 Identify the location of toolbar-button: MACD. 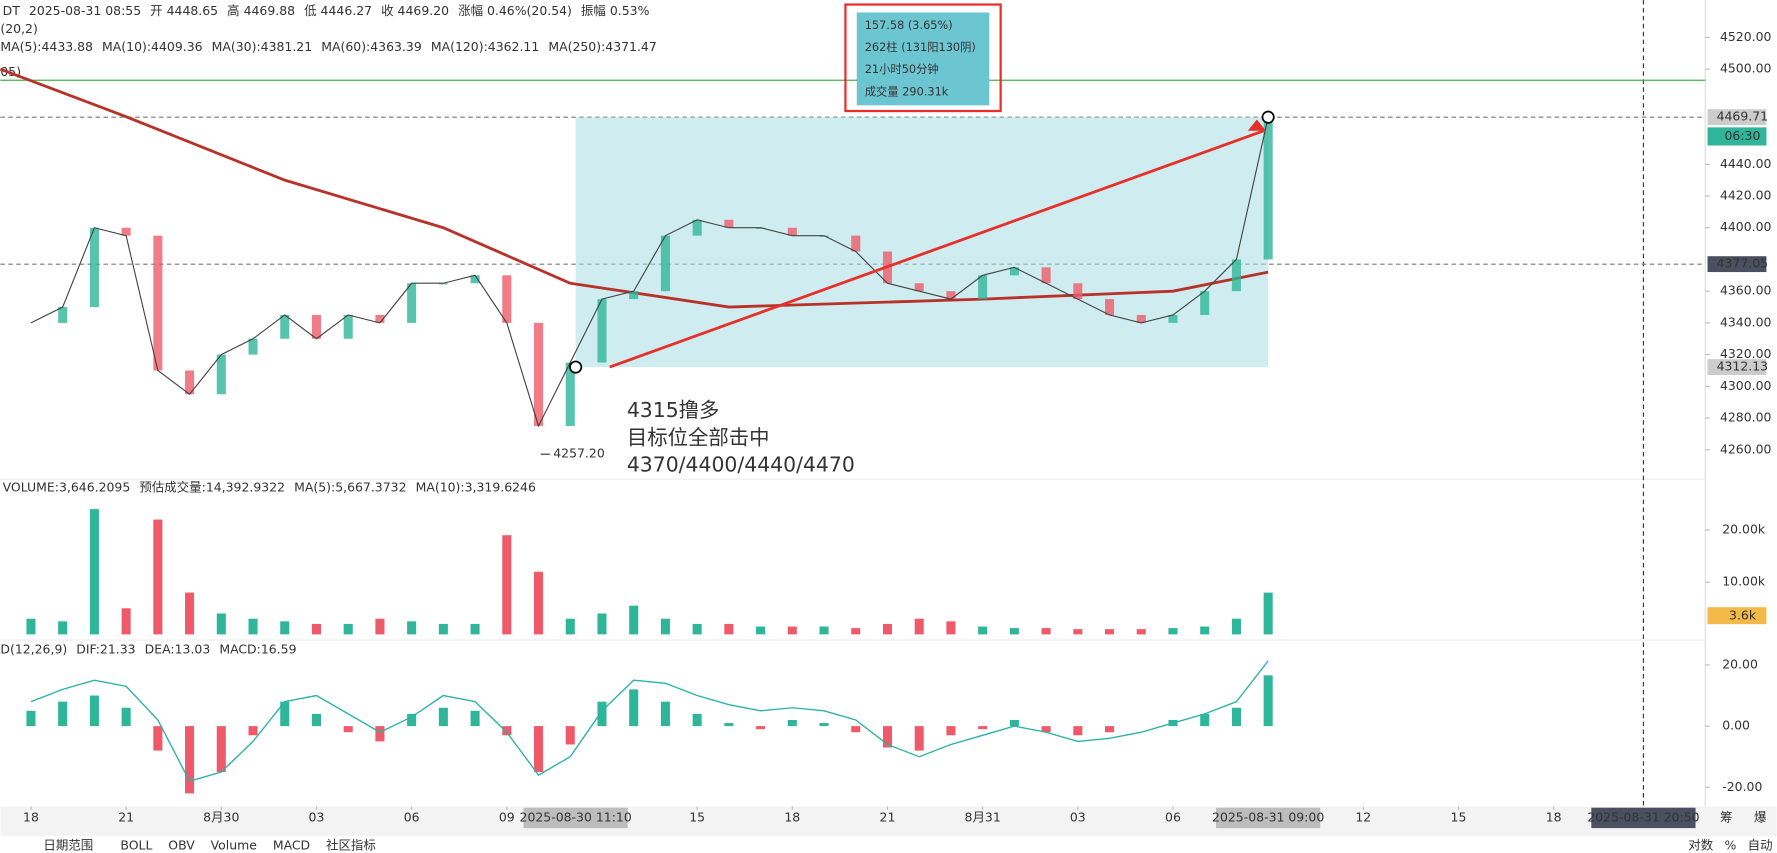
(291, 845).